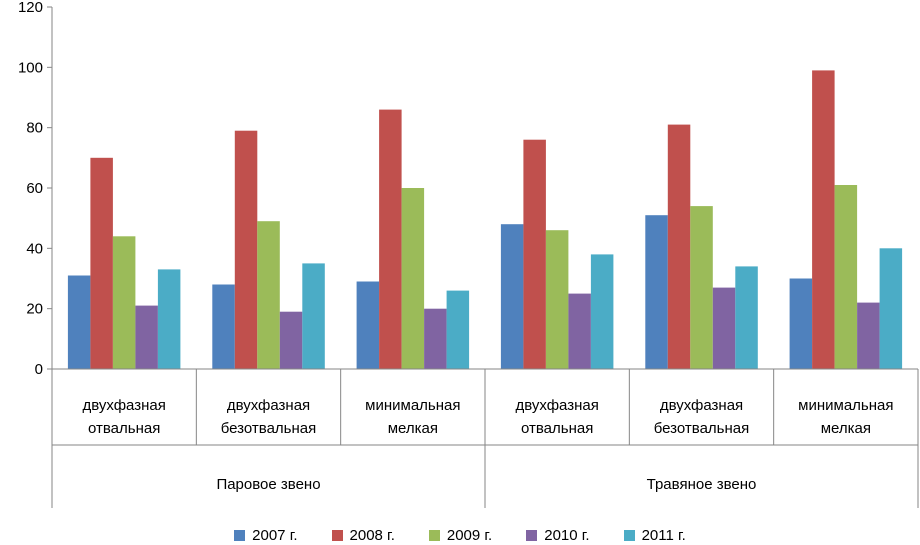 The width and height of the screenshot is (920, 545). I want to click on legend: 2007 г. 2008 г. 2009 г. 2010 г. 2011 г., so click(460, 535).